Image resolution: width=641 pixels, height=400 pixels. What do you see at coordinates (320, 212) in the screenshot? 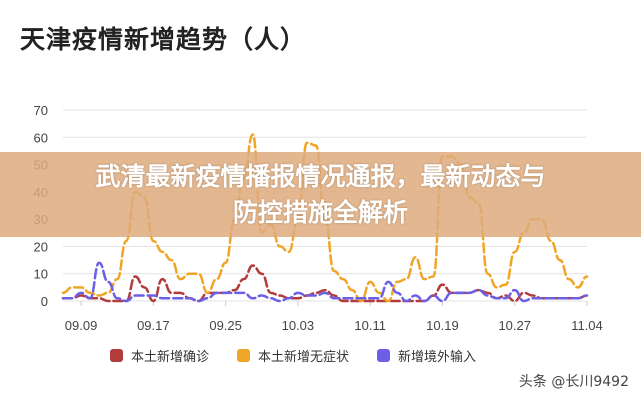
I see `headline-line-2: 防控措施全解析` at bounding box center [320, 212].